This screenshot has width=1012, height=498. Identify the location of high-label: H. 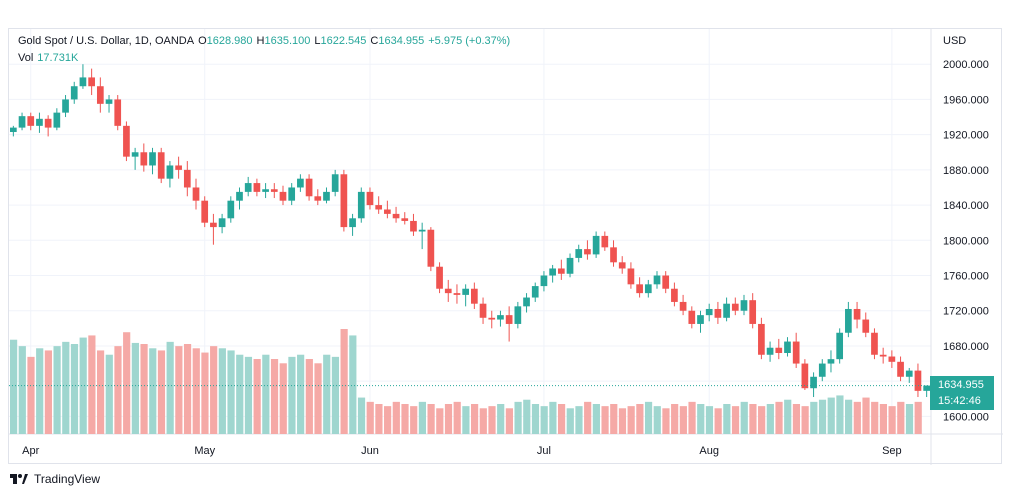
(260, 41).